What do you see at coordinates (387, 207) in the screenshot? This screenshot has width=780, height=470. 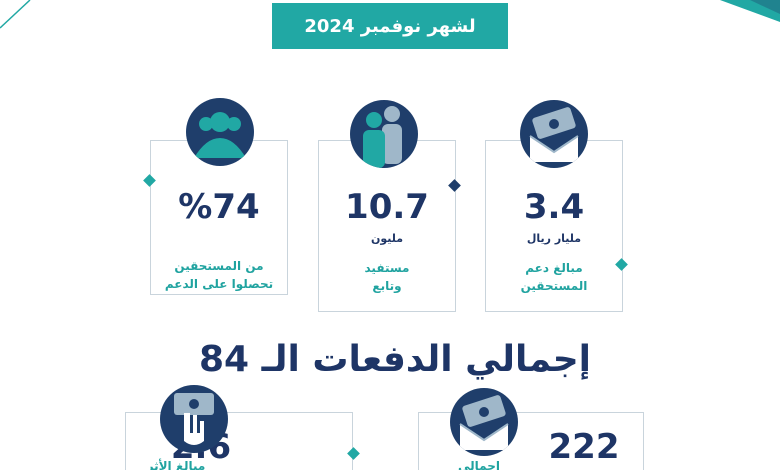 I see `stat-value: 10.7` at bounding box center [387, 207].